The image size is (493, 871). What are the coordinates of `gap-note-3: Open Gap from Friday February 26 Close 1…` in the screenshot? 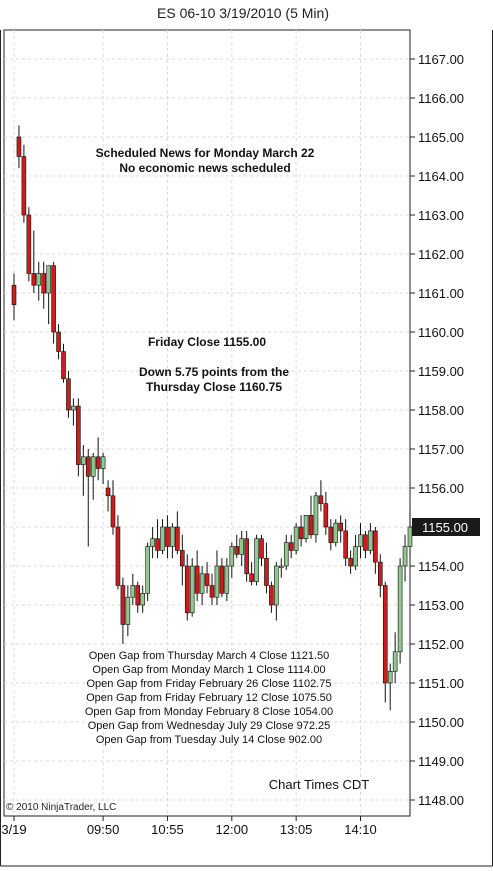 It's located at (209, 684).